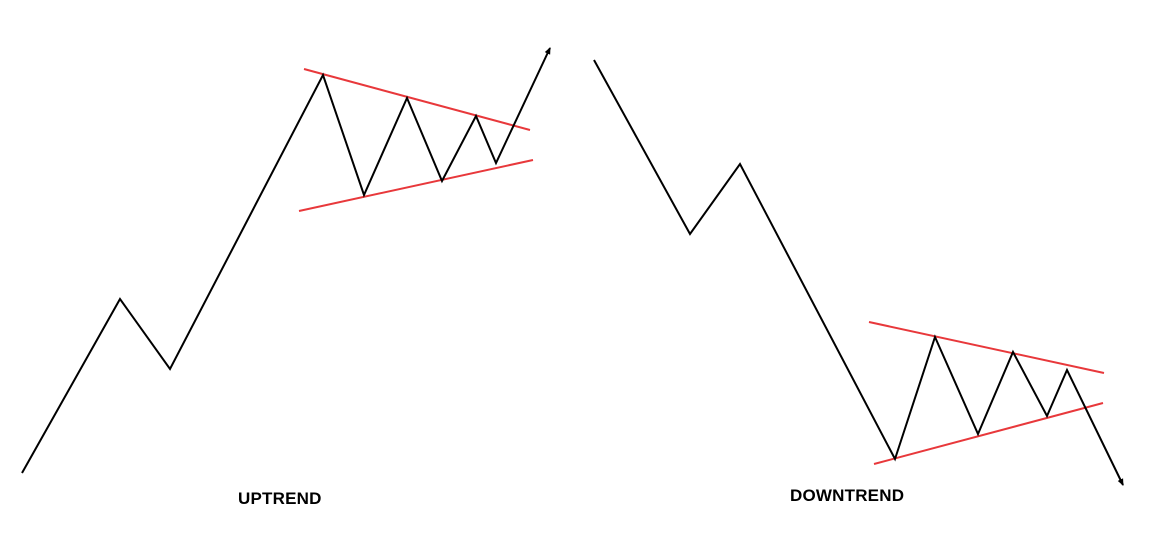  I want to click on uptrend-lower-trendline, so click(416, 185).